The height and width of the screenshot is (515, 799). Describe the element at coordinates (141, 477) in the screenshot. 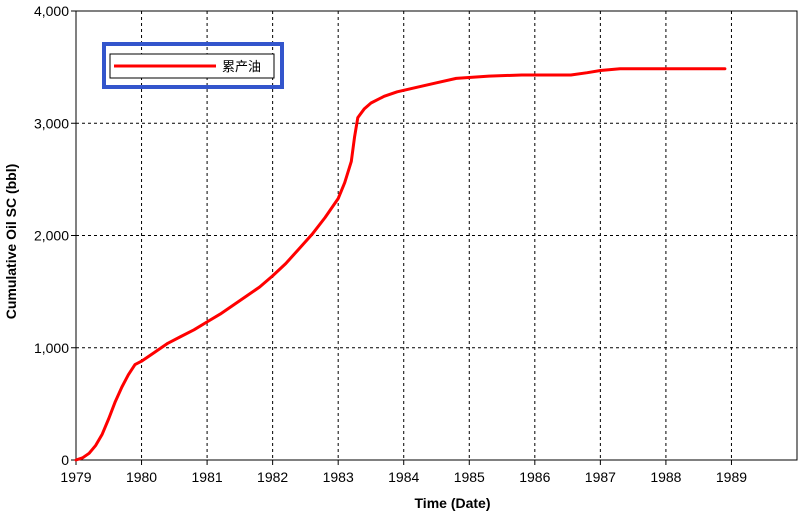

I see `x-tick-label: 1980` at that location.